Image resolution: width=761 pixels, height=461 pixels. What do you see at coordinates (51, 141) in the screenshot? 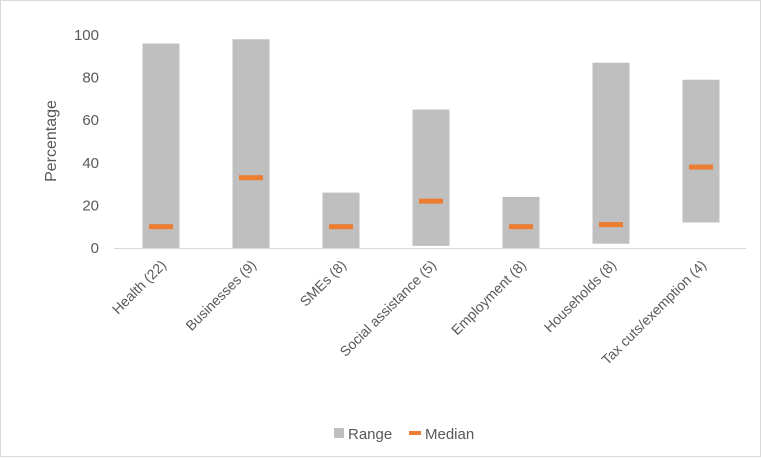
I see `y-axis-label: Percentage` at bounding box center [51, 141].